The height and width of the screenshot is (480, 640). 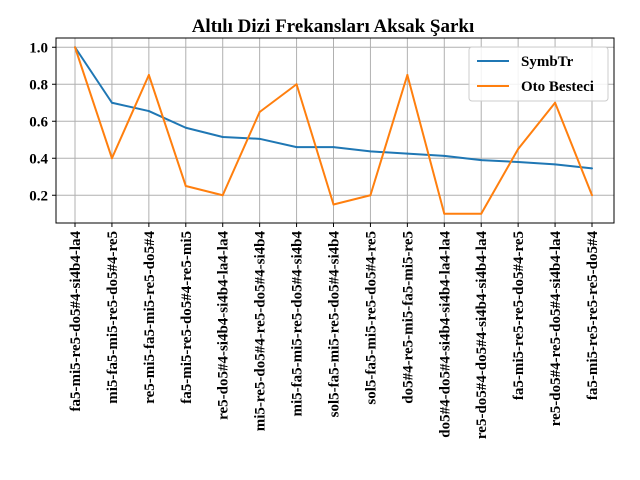 I want to click on x-tick-label: mi5-fa5-mi5-re5-do5#4-re5, so click(x=113, y=317).